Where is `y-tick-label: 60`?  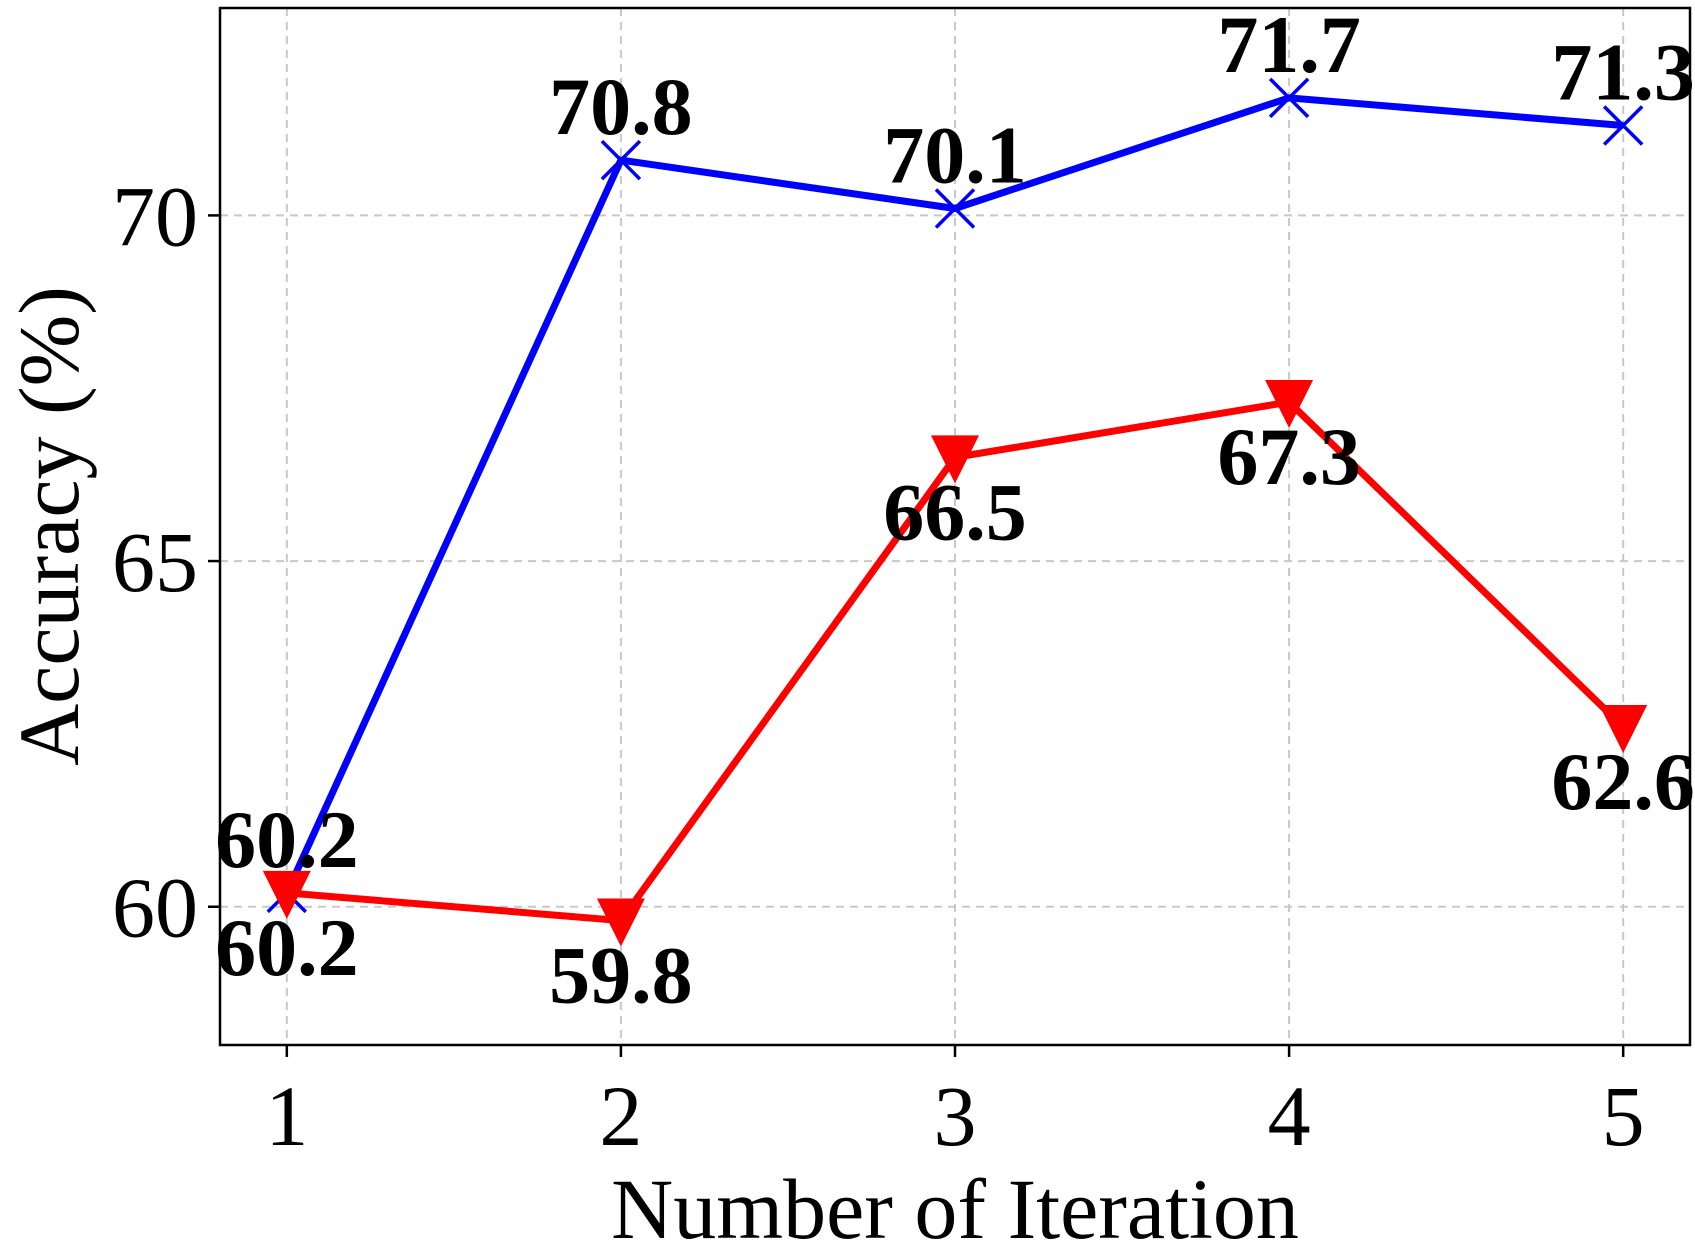 y-tick-label: 60 is located at coordinates (155, 908).